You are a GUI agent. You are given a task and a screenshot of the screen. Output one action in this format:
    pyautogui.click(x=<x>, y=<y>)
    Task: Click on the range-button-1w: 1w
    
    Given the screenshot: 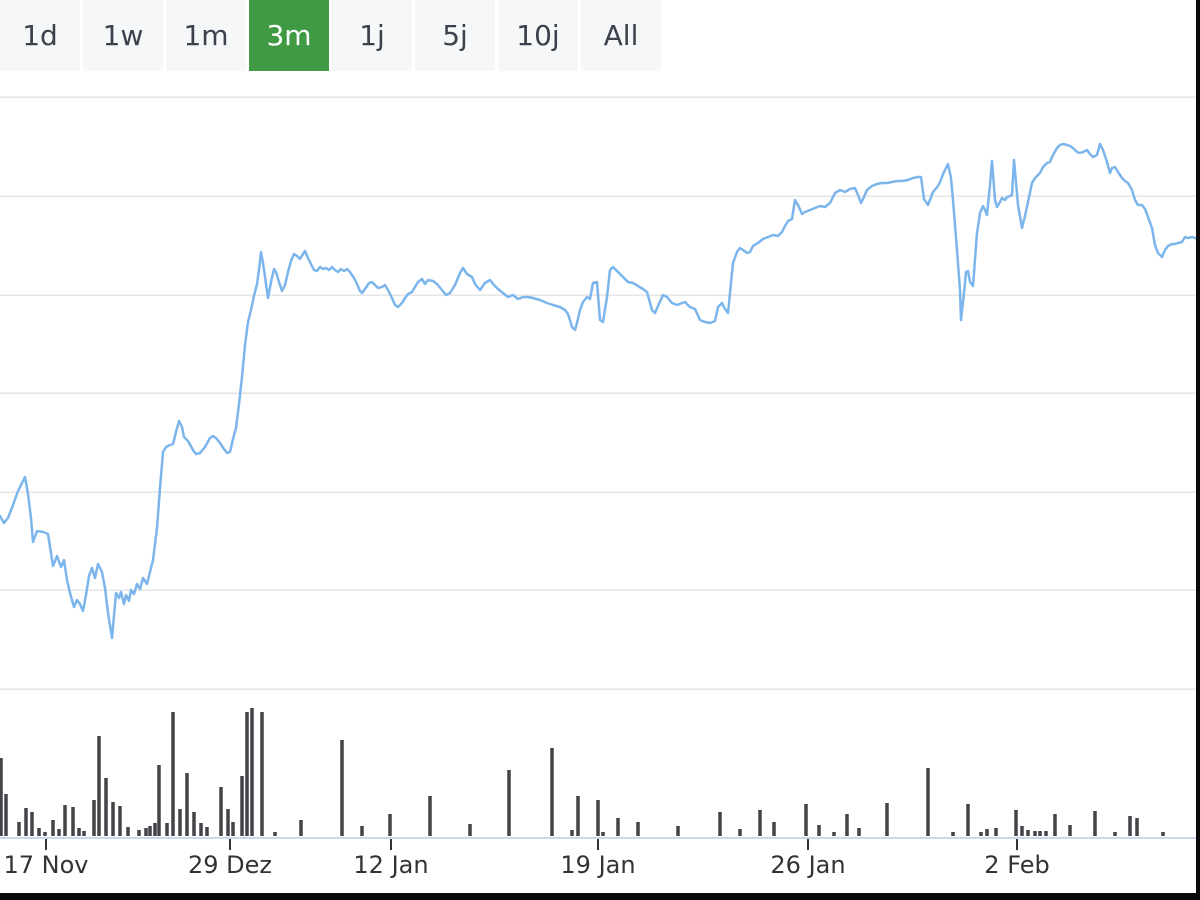 What is the action you would take?
    pyautogui.click(x=123, y=35)
    